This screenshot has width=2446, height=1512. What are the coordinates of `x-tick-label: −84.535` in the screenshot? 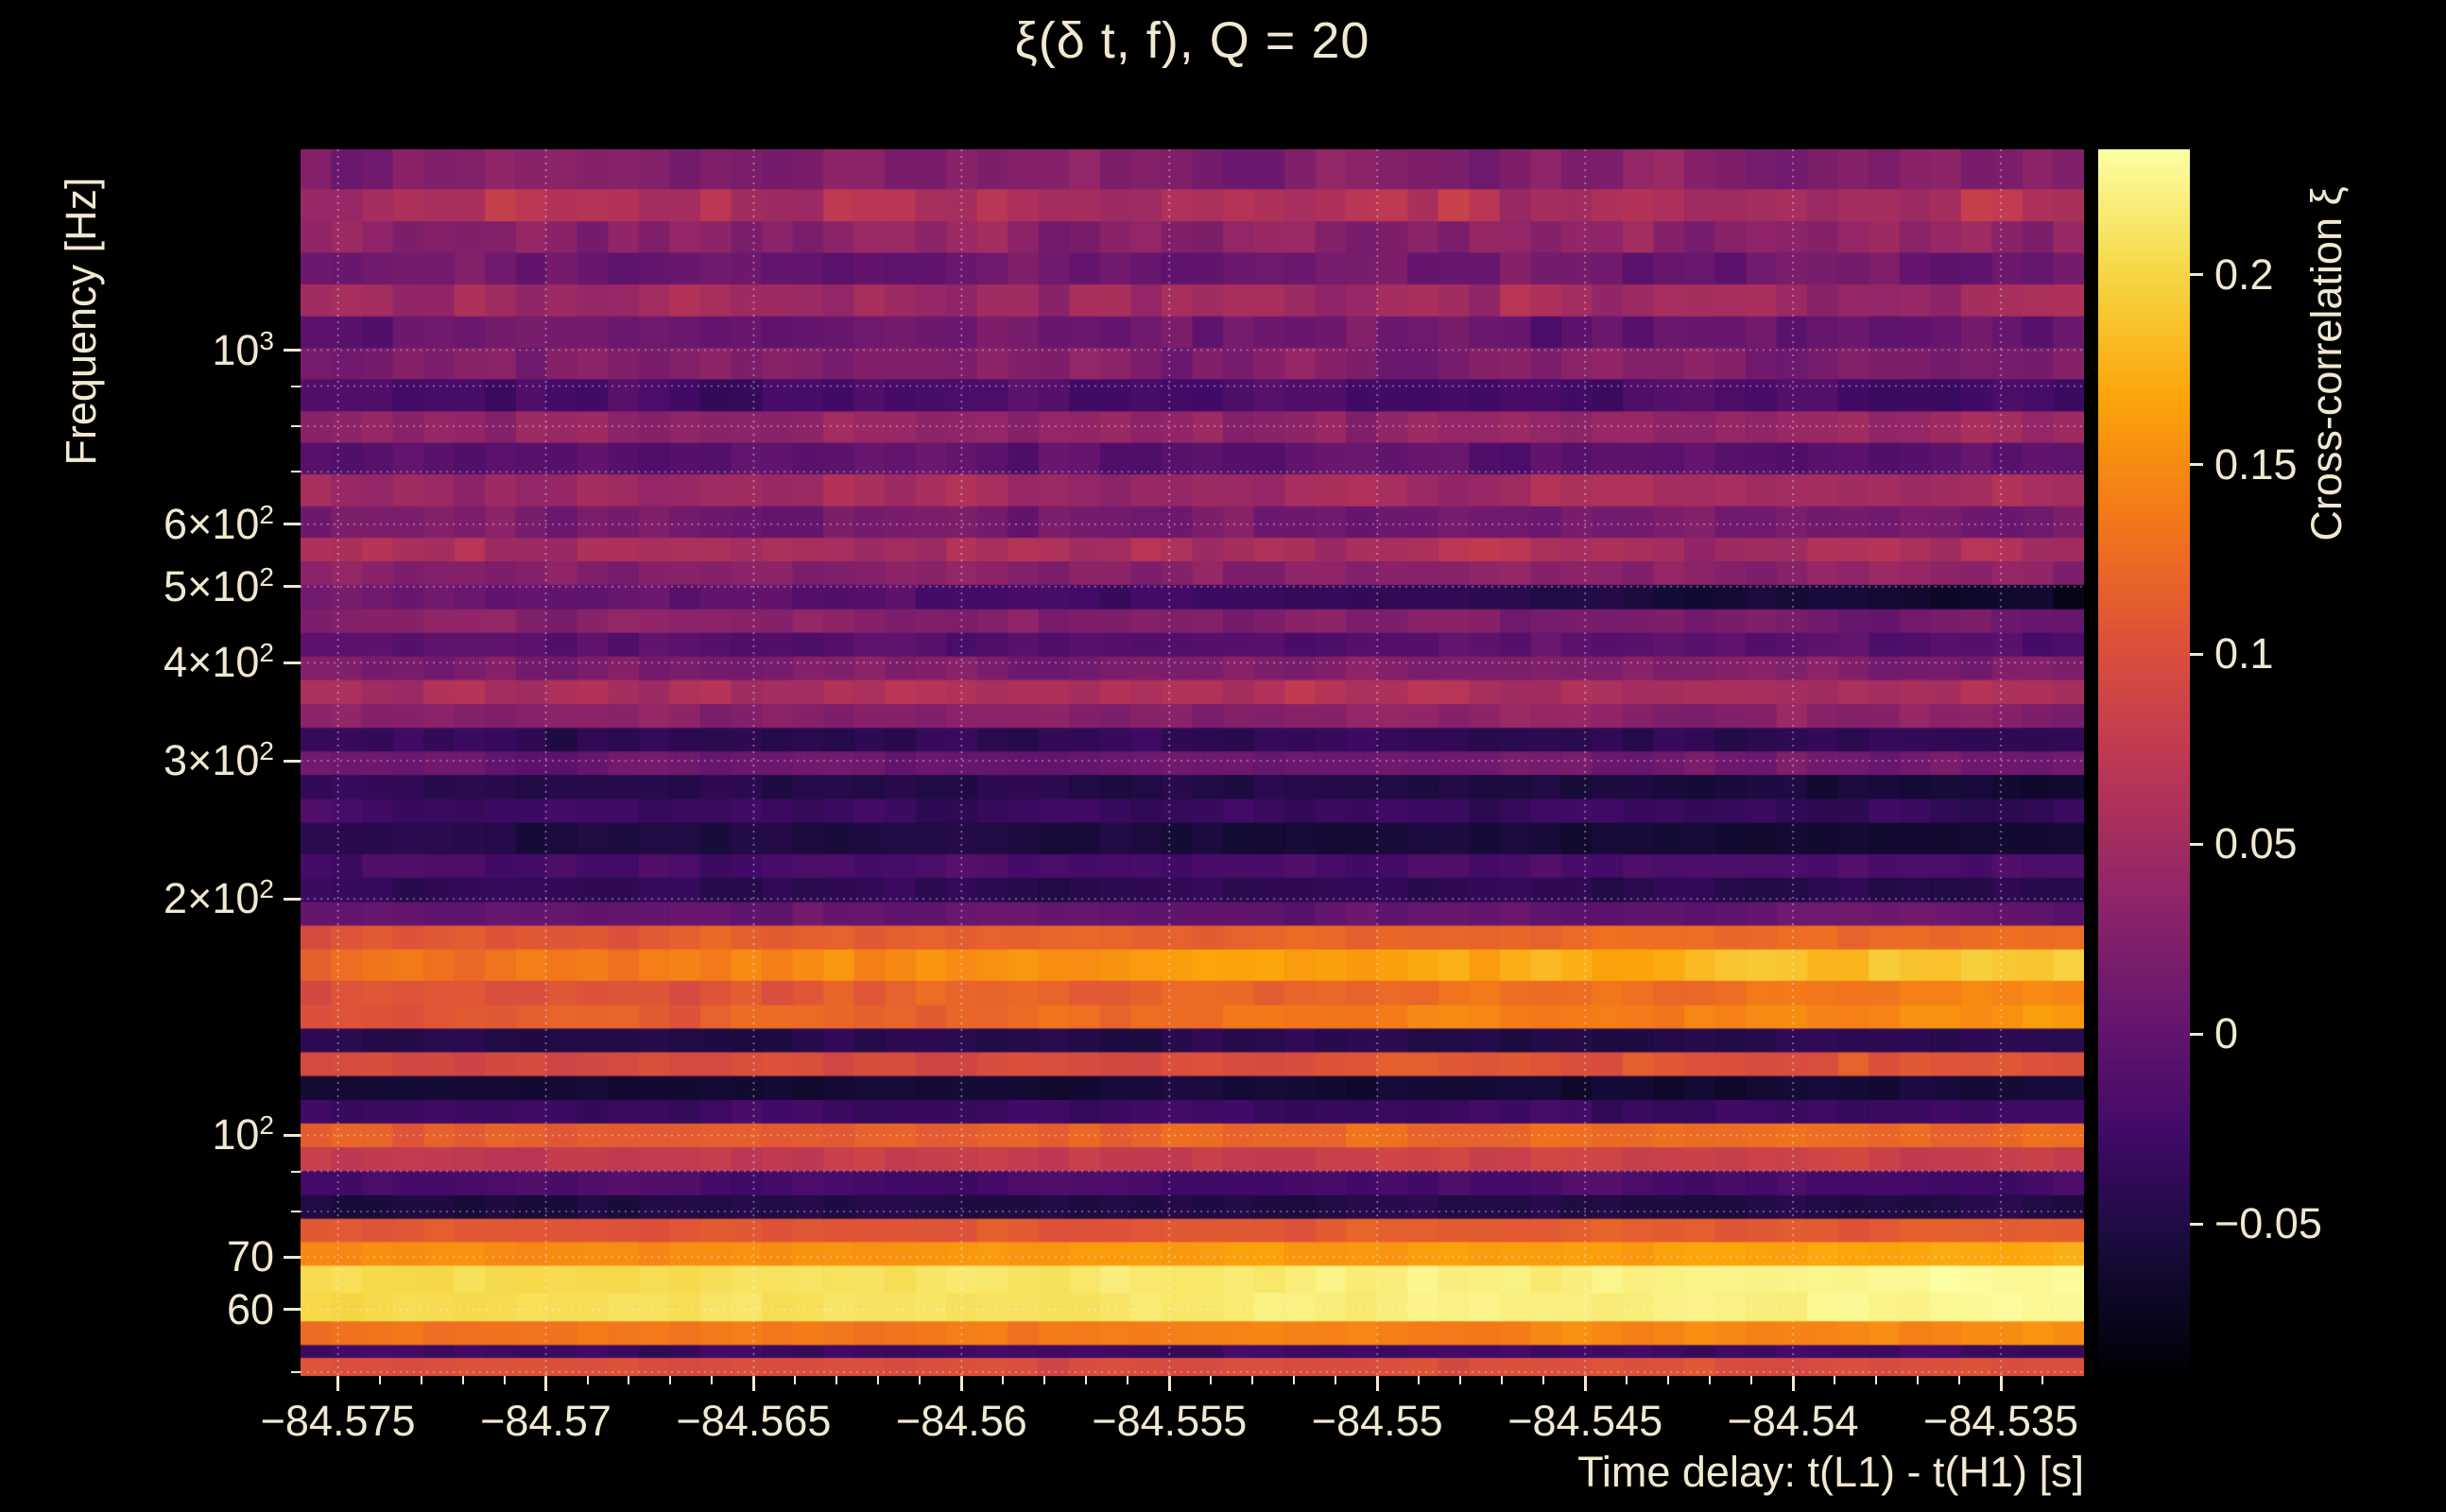 It's located at (2001, 1421).